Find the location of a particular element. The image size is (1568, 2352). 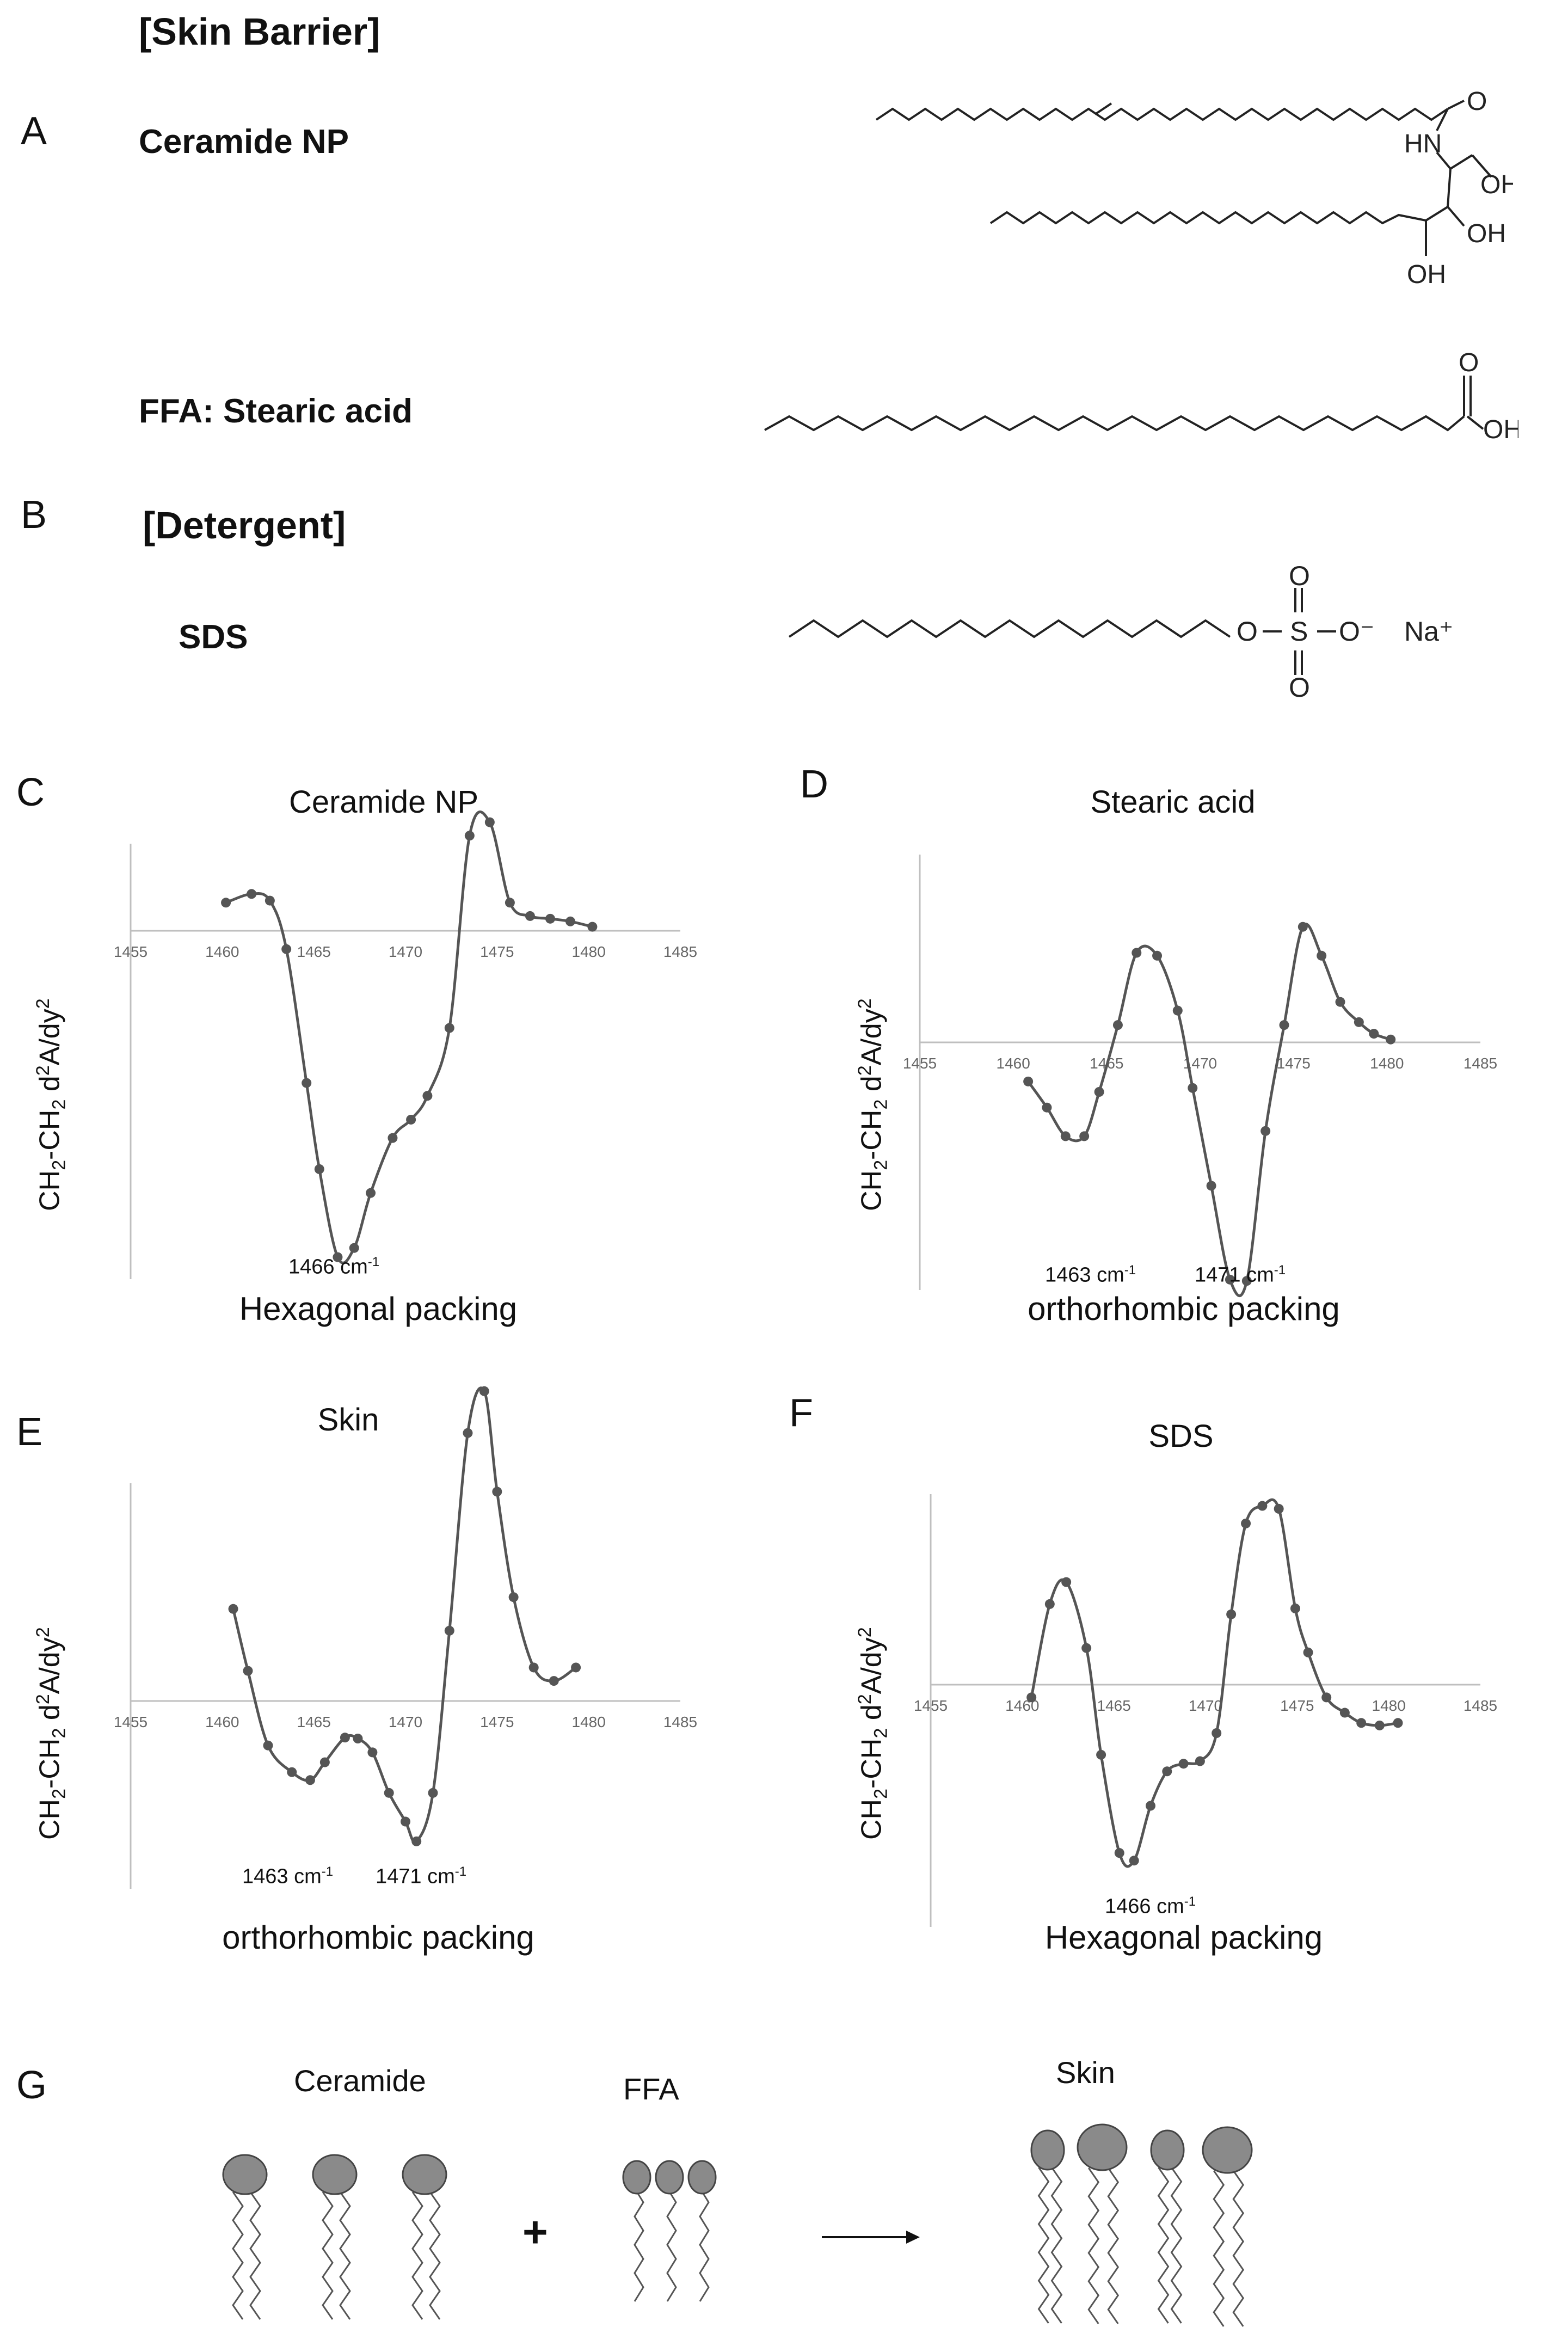

panel-letter-g: G is located at coordinates (31, 2085).